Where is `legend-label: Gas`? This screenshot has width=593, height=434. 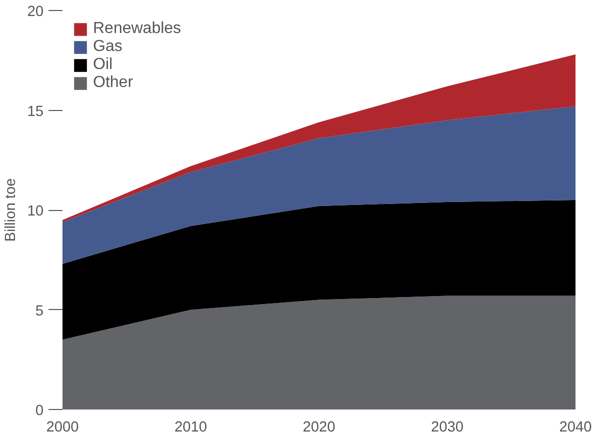 legend-label: Gas is located at coordinates (107, 47).